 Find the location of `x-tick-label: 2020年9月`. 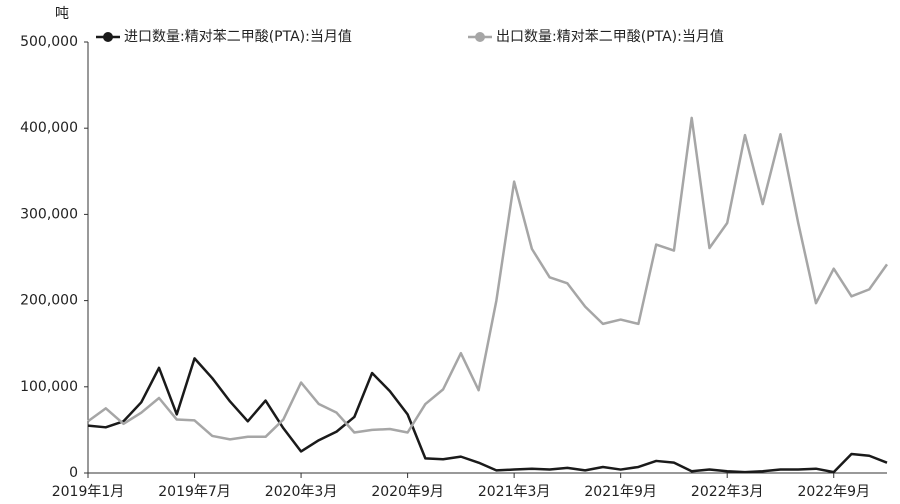

x-tick-label: 2020年9月 is located at coordinates (407, 492).